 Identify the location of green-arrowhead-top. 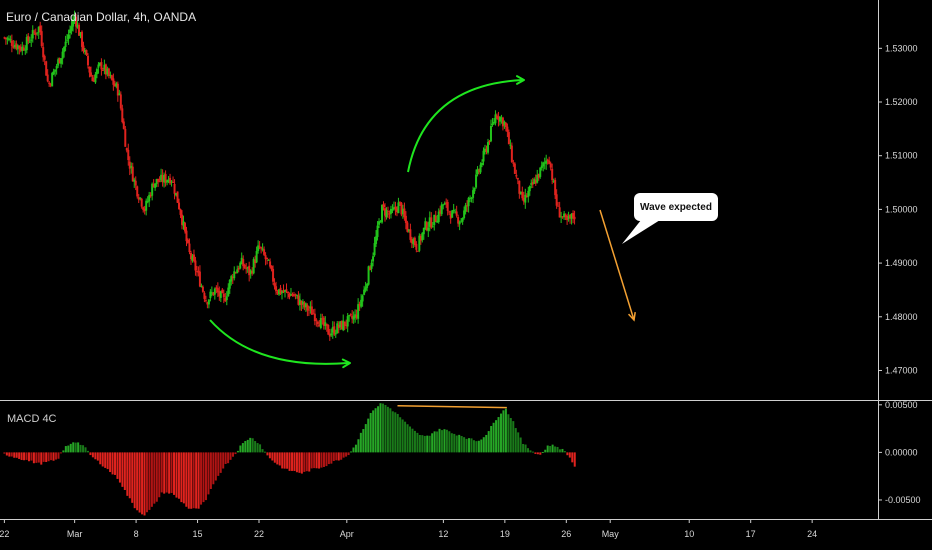
(520, 80).